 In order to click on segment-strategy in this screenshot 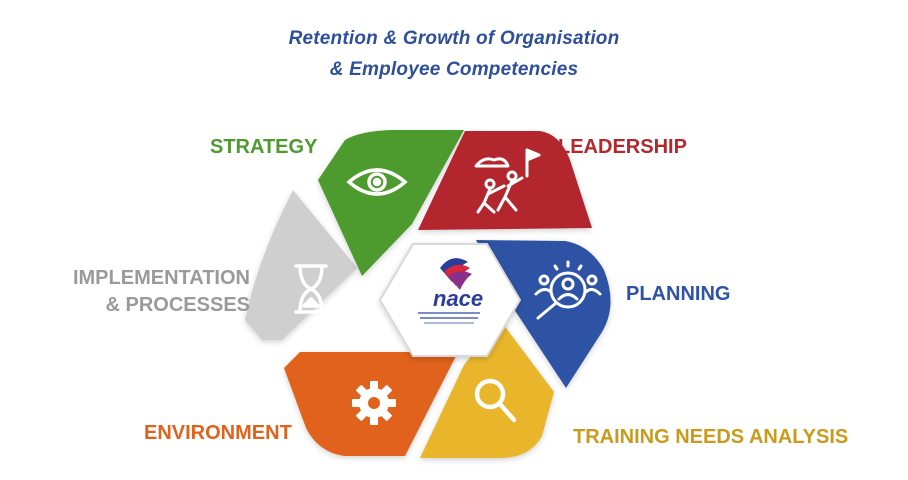, I will do `click(391, 203)`.